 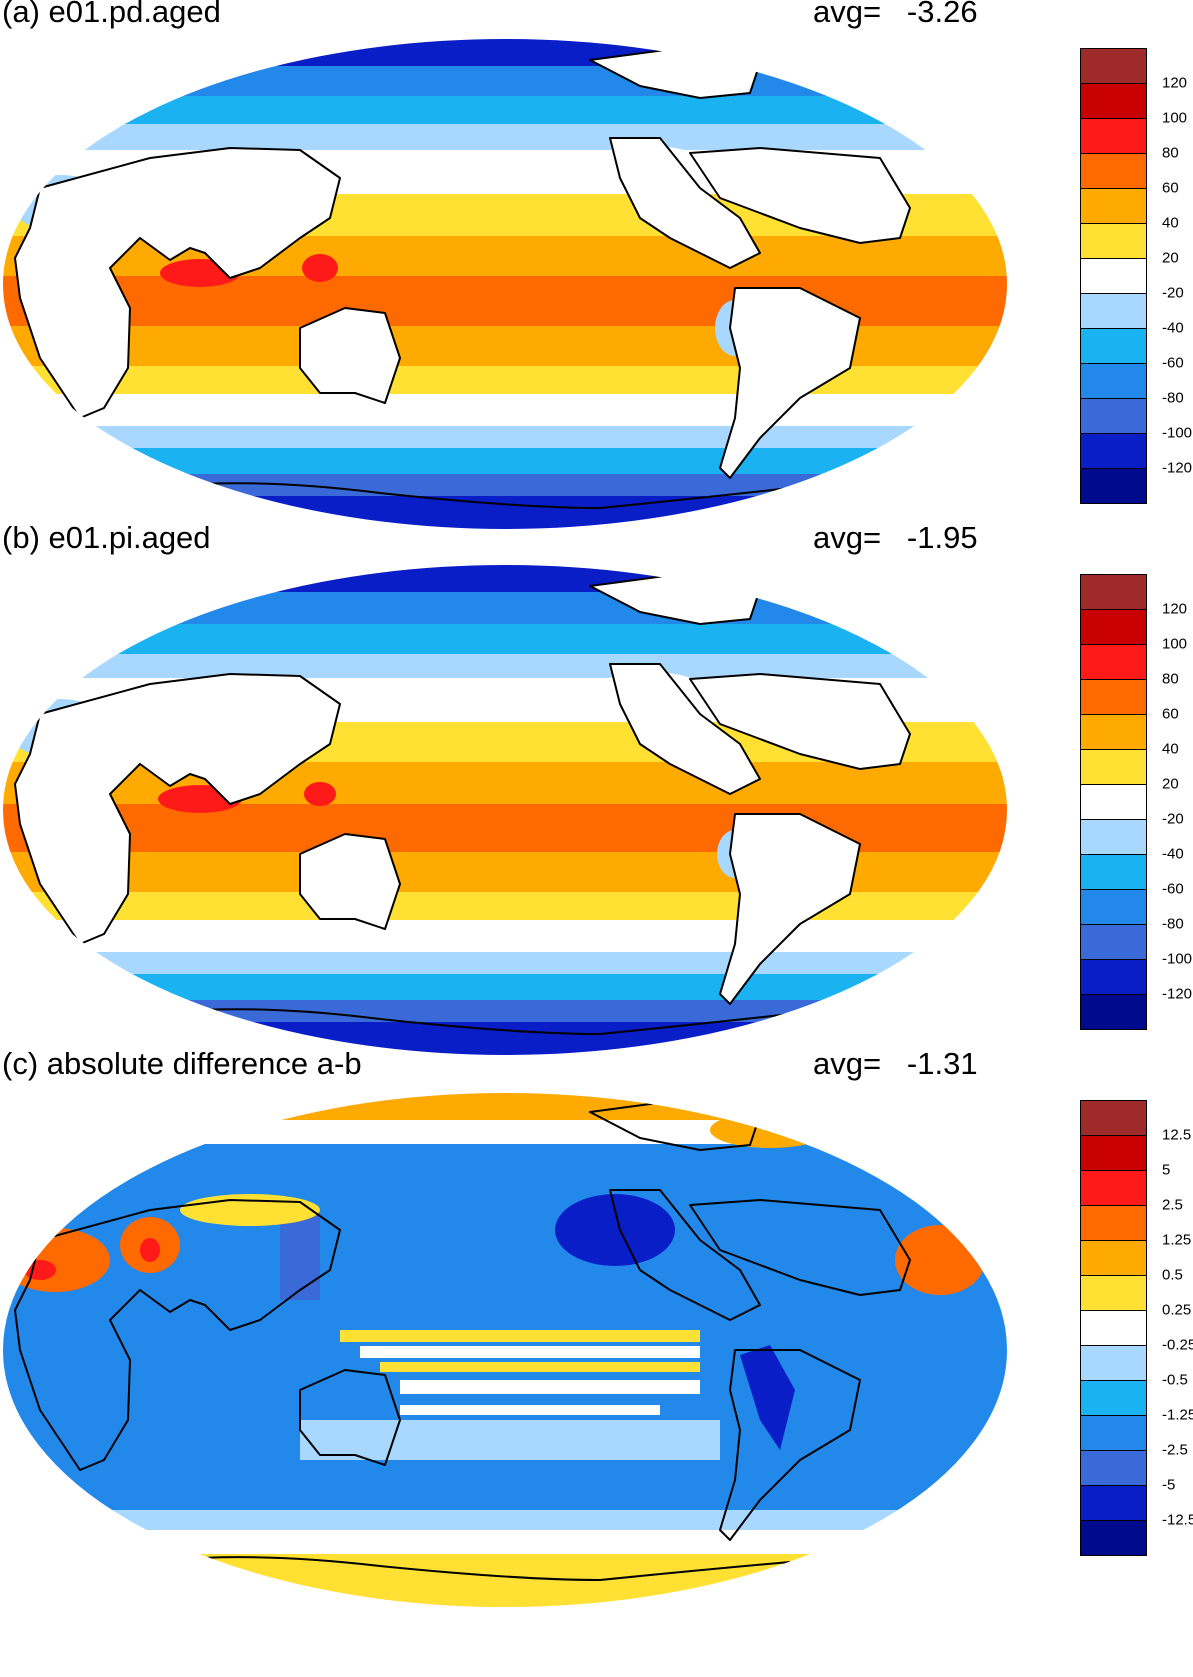 I want to click on panel-average: avg= -1.31, so click(x=895, y=1063).